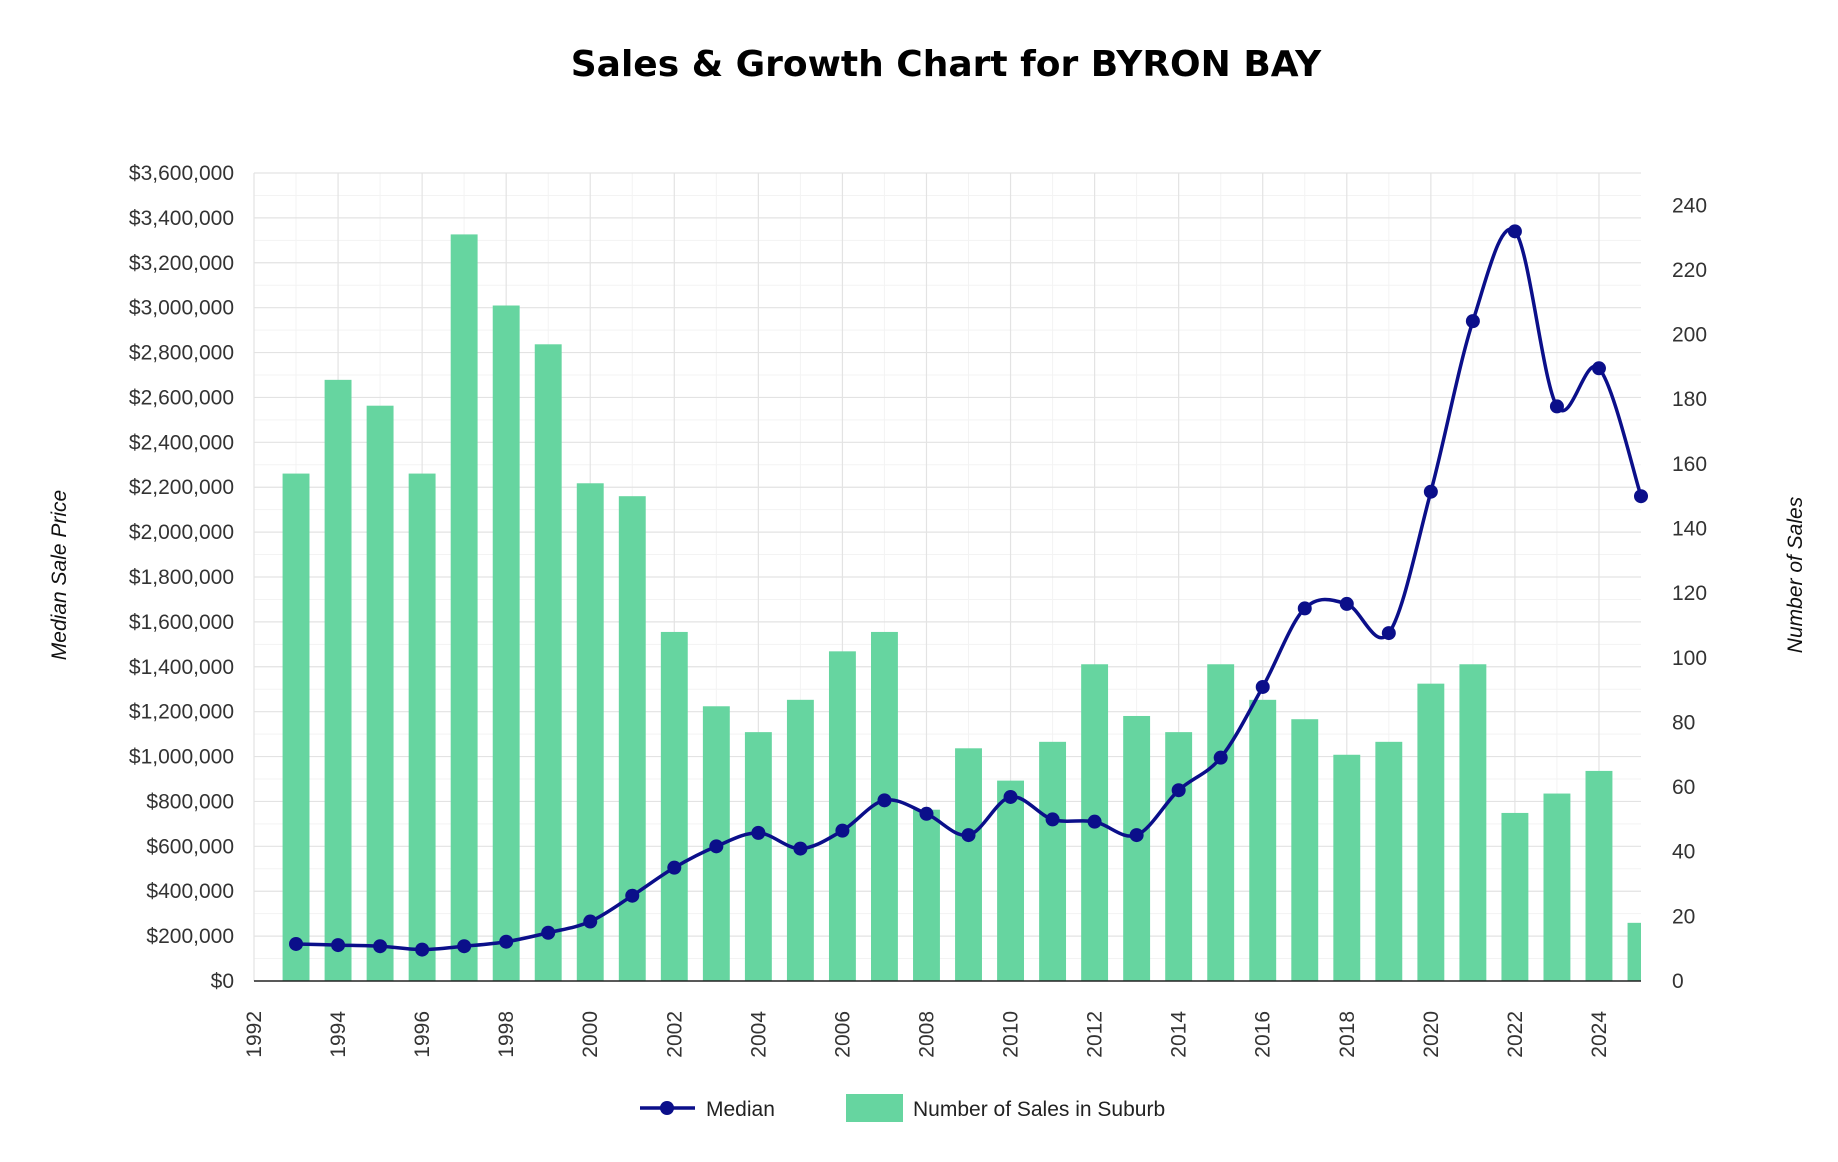 This screenshot has height=1162, width=1838. I want to click on y-right-tick-label: 100, so click(1689, 658).